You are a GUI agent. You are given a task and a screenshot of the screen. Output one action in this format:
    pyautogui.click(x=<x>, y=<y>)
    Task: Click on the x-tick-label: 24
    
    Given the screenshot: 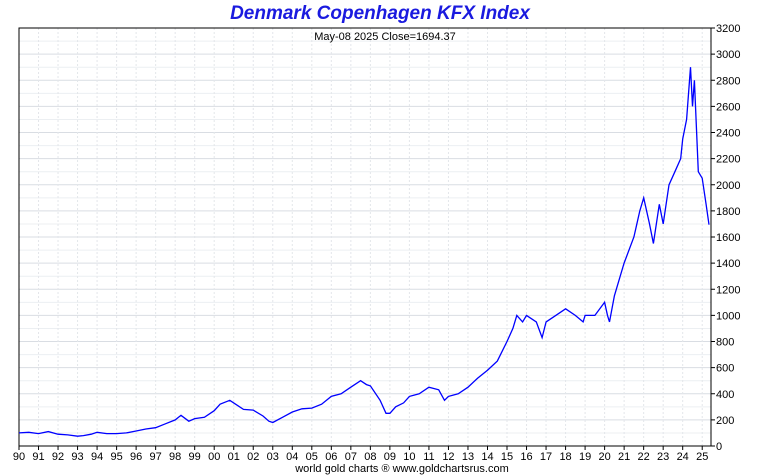 What is the action you would take?
    pyautogui.click(x=683, y=457)
    